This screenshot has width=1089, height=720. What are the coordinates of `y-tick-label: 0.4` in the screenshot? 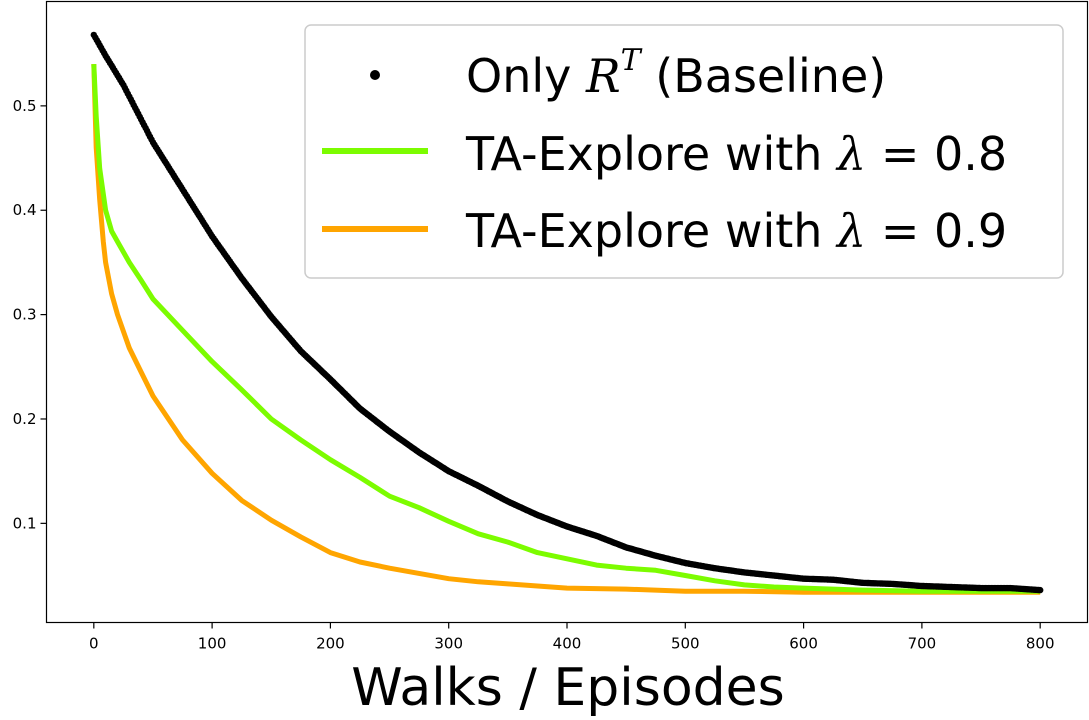 It's located at (25, 210).